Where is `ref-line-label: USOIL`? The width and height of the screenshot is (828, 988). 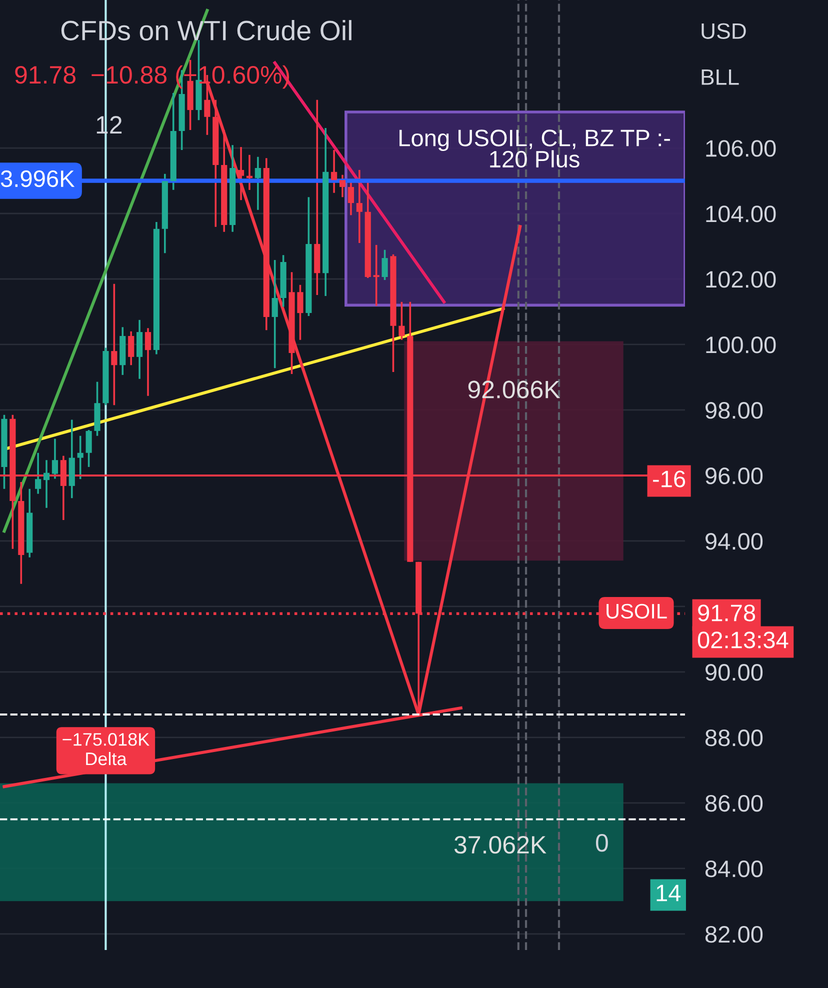
ref-line-label: USOIL is located at coordinates (636, 611).